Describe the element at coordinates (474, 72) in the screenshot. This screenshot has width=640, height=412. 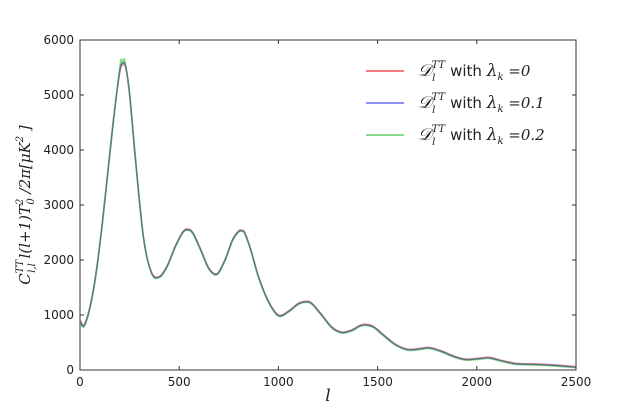
I see `legend-label-0: 𝒟TT l with λk =0` at that location.